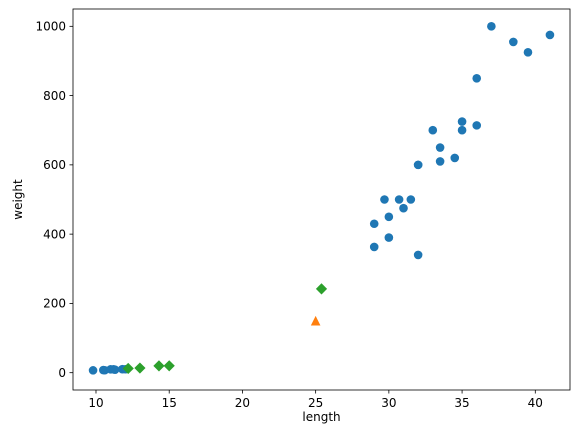 The width and height of the screenshot is (580, 436). What do you see at coordinates (242, 403) in the screenshot?
I see `x-tick-label-20: 20` at bounding box center [242, 403].